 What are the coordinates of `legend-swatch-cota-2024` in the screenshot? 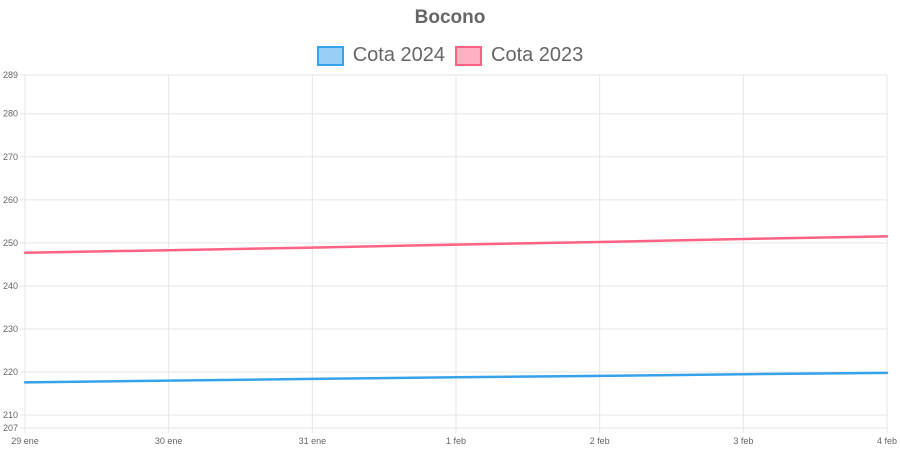 It's located at (330, 55).